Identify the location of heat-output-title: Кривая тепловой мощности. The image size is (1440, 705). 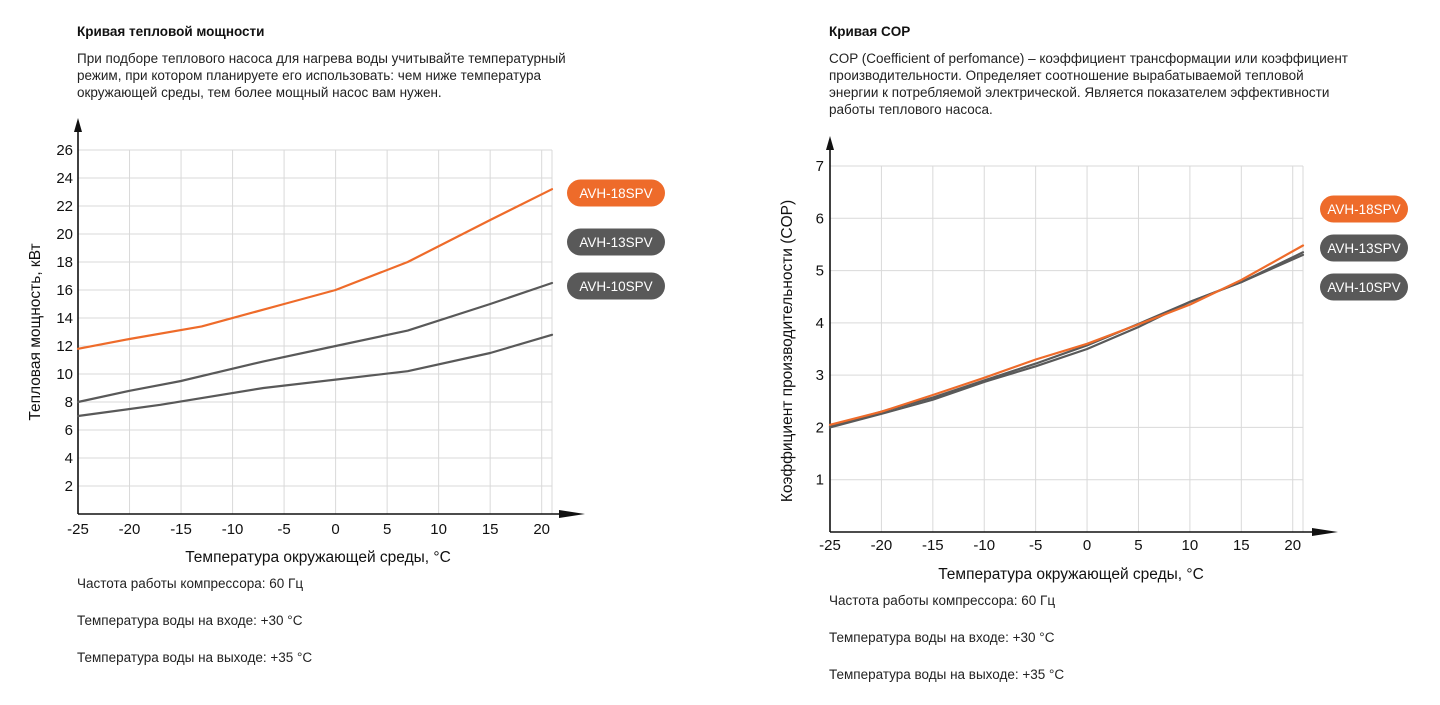
(171, 31).